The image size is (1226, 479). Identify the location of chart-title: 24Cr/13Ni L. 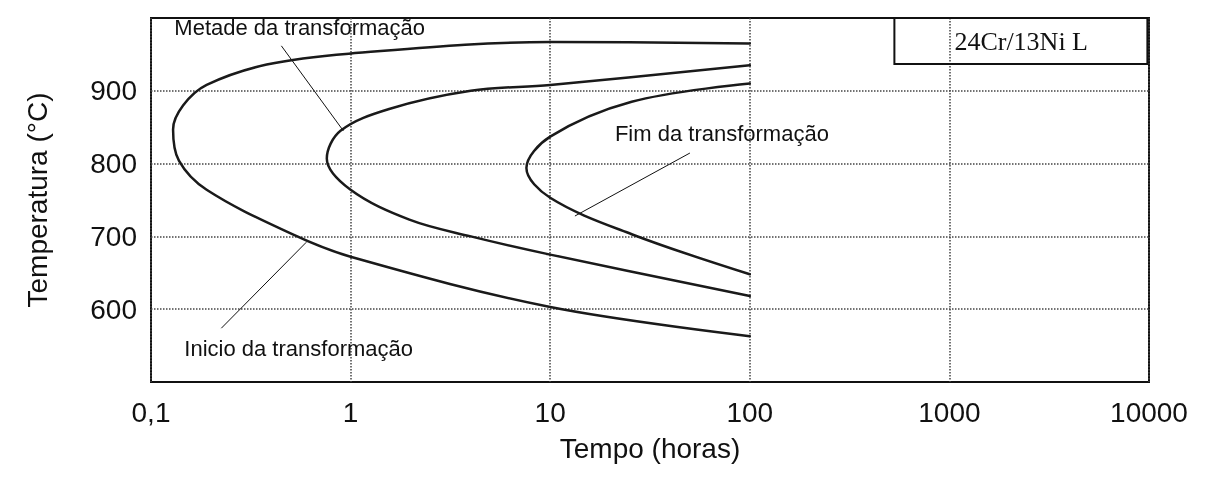
(1021, 41).